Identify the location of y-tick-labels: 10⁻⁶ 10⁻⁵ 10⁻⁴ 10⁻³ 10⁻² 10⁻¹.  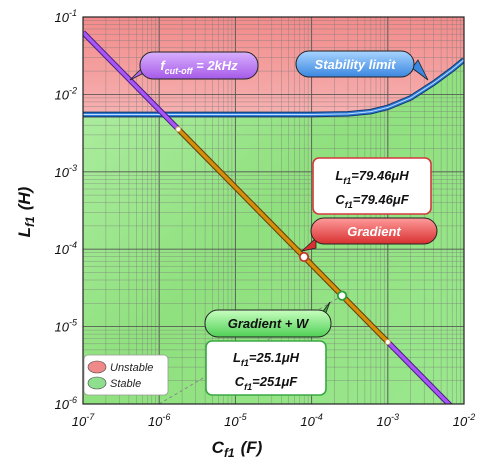
(66, 210).